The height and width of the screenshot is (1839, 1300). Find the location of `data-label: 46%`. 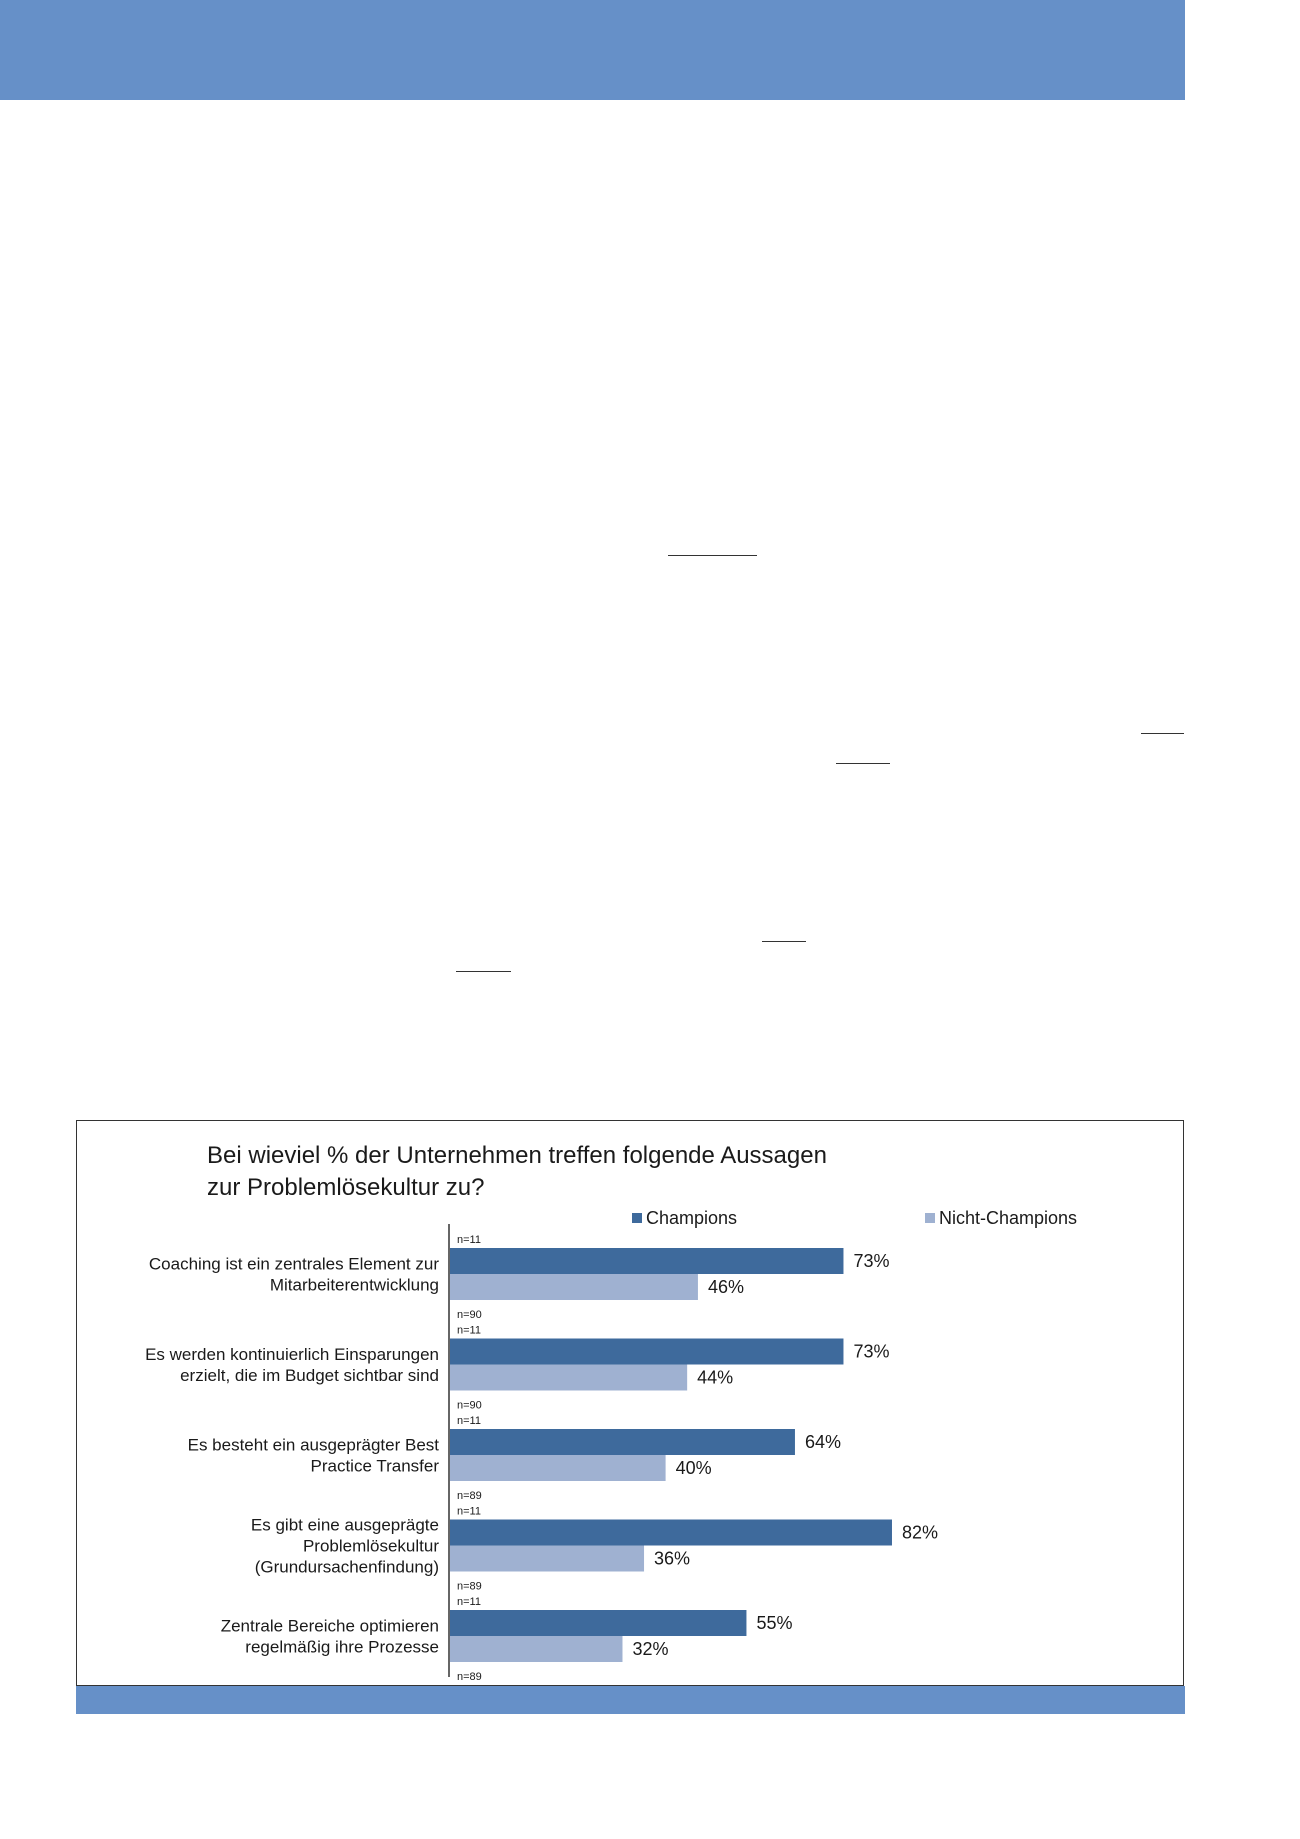

data-label: 46% is located at coordinates (726, 1287).